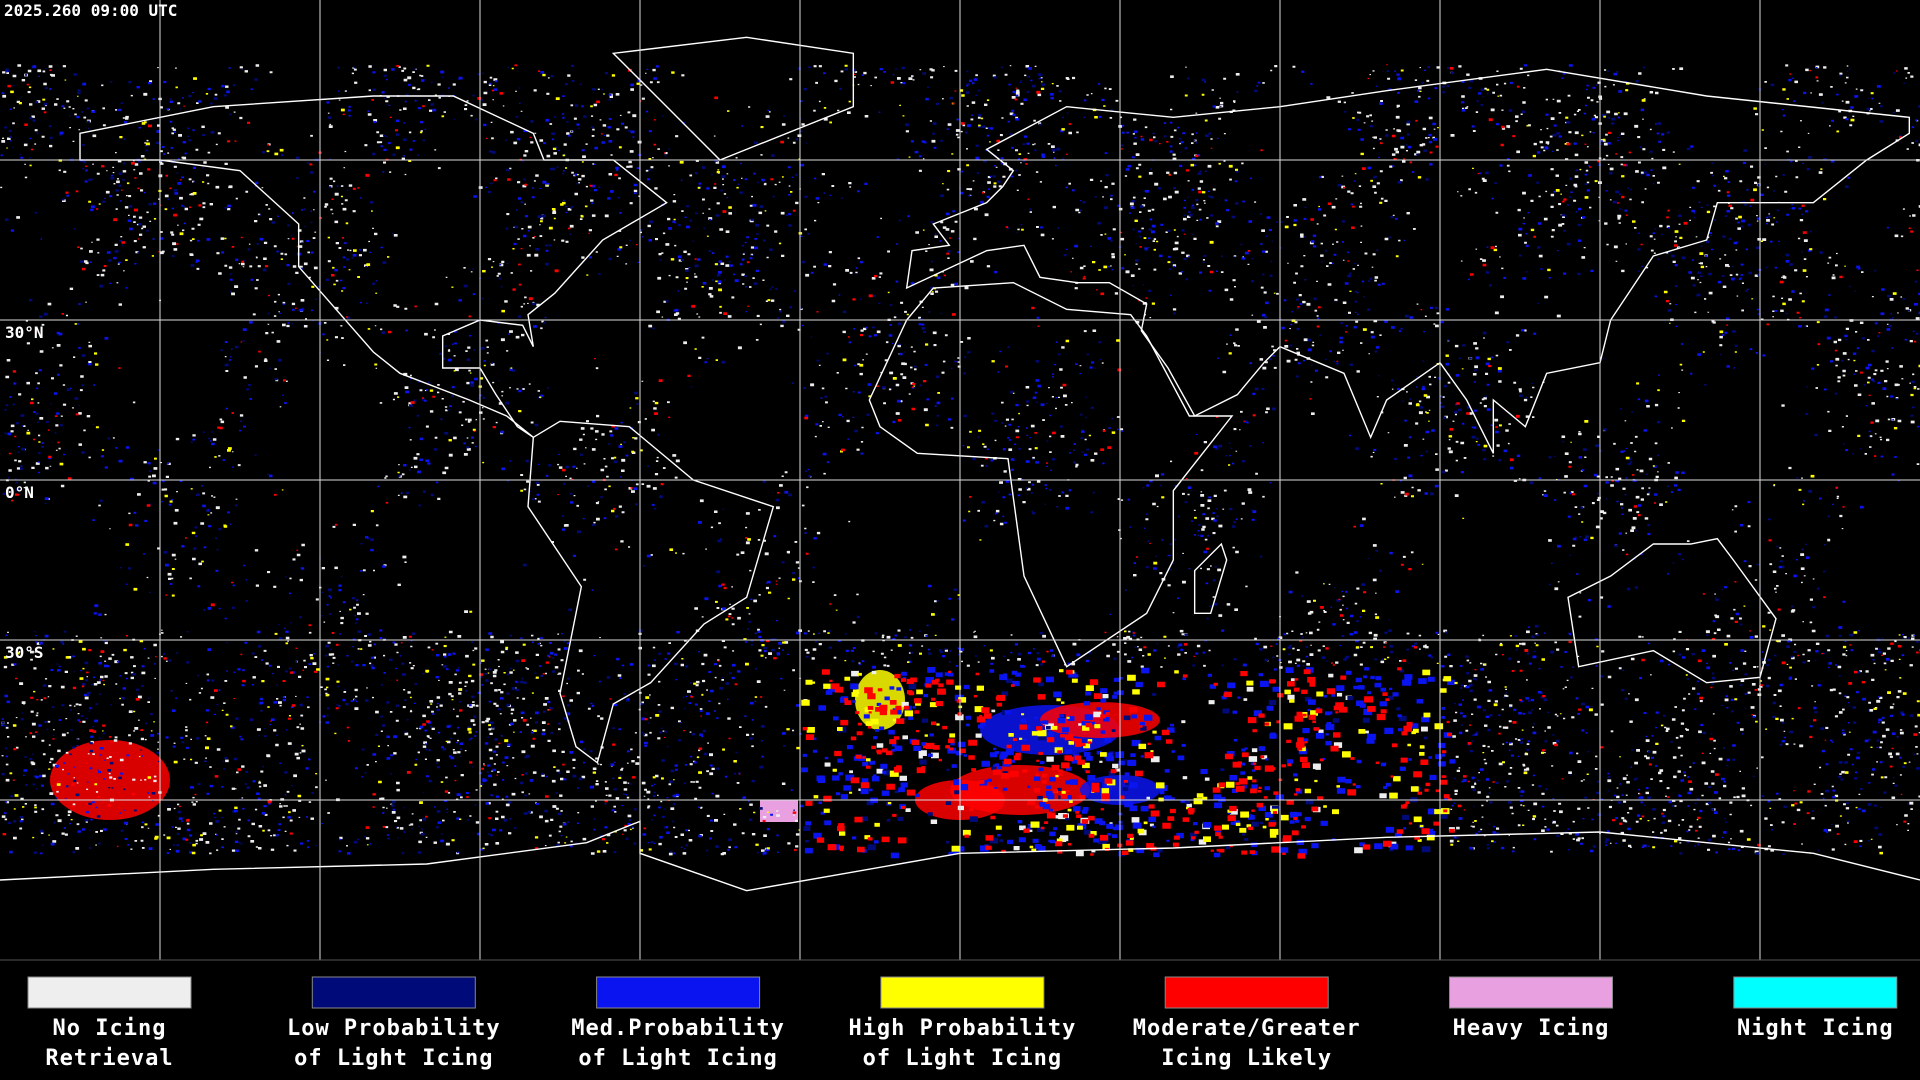 Image resolution: width=1920 pixels, height=1080 pixels. I want to click on africa, so click(1050, 475).